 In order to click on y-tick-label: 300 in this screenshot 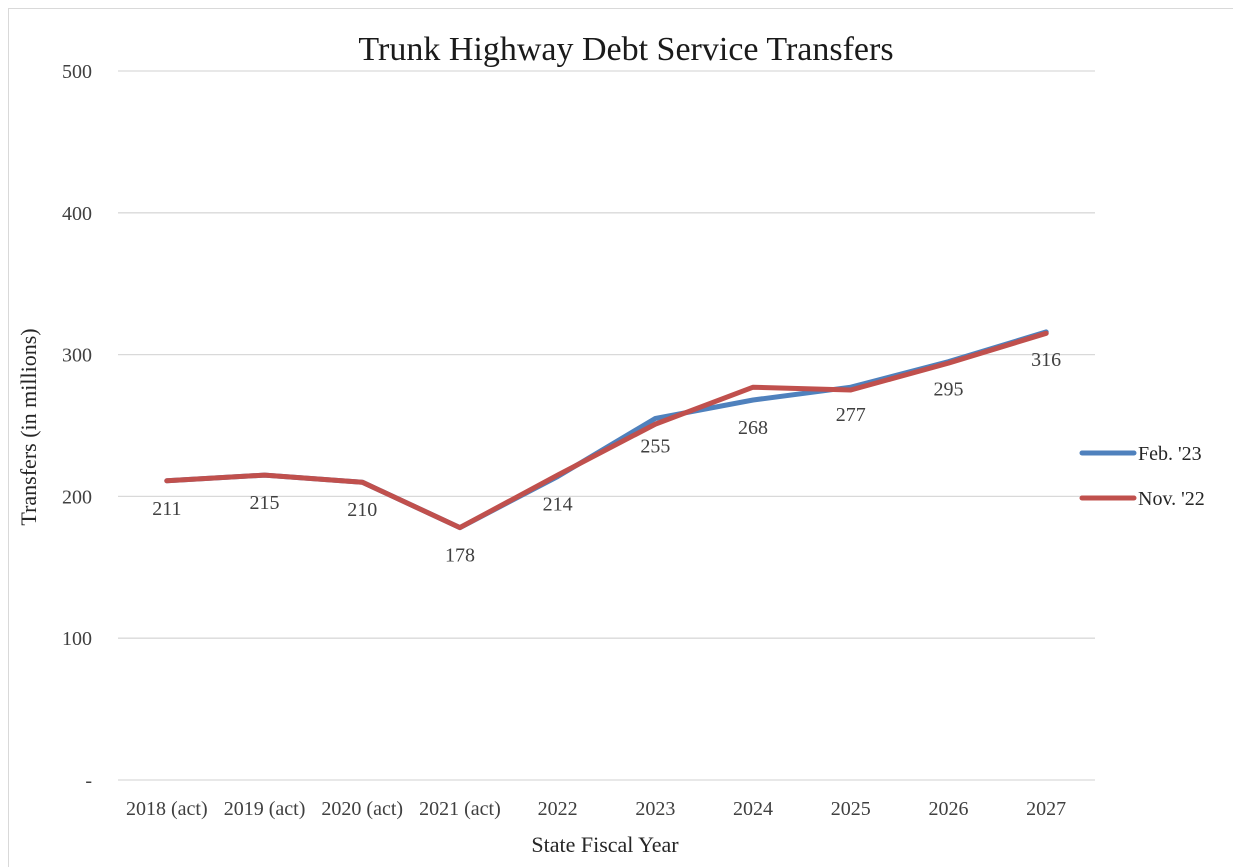, I will do `click(77, 356)`.